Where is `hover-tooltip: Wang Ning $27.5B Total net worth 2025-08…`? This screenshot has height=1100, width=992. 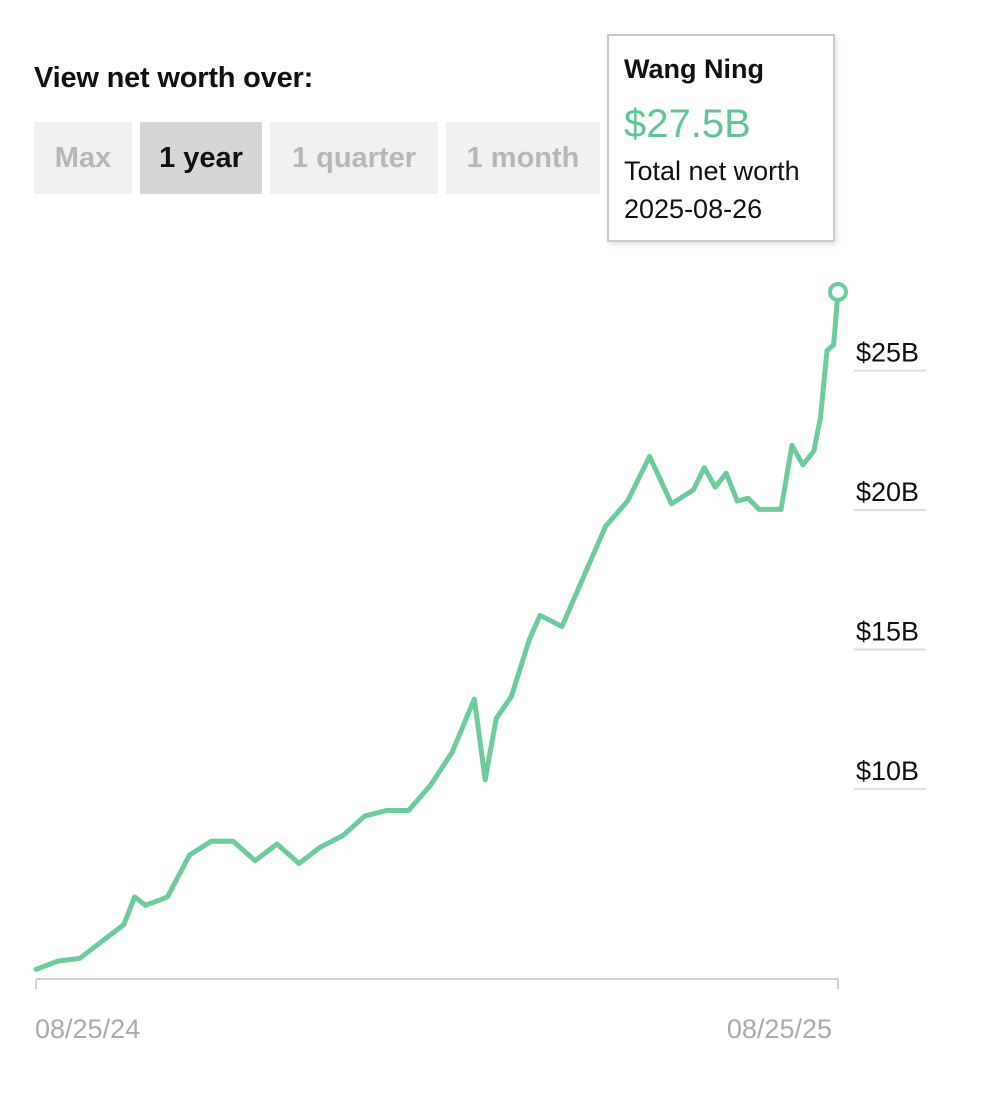 hover-tooltip: Wang Ning $27.5B Total net worth 2025-08… is located at coordinates (721, 138).